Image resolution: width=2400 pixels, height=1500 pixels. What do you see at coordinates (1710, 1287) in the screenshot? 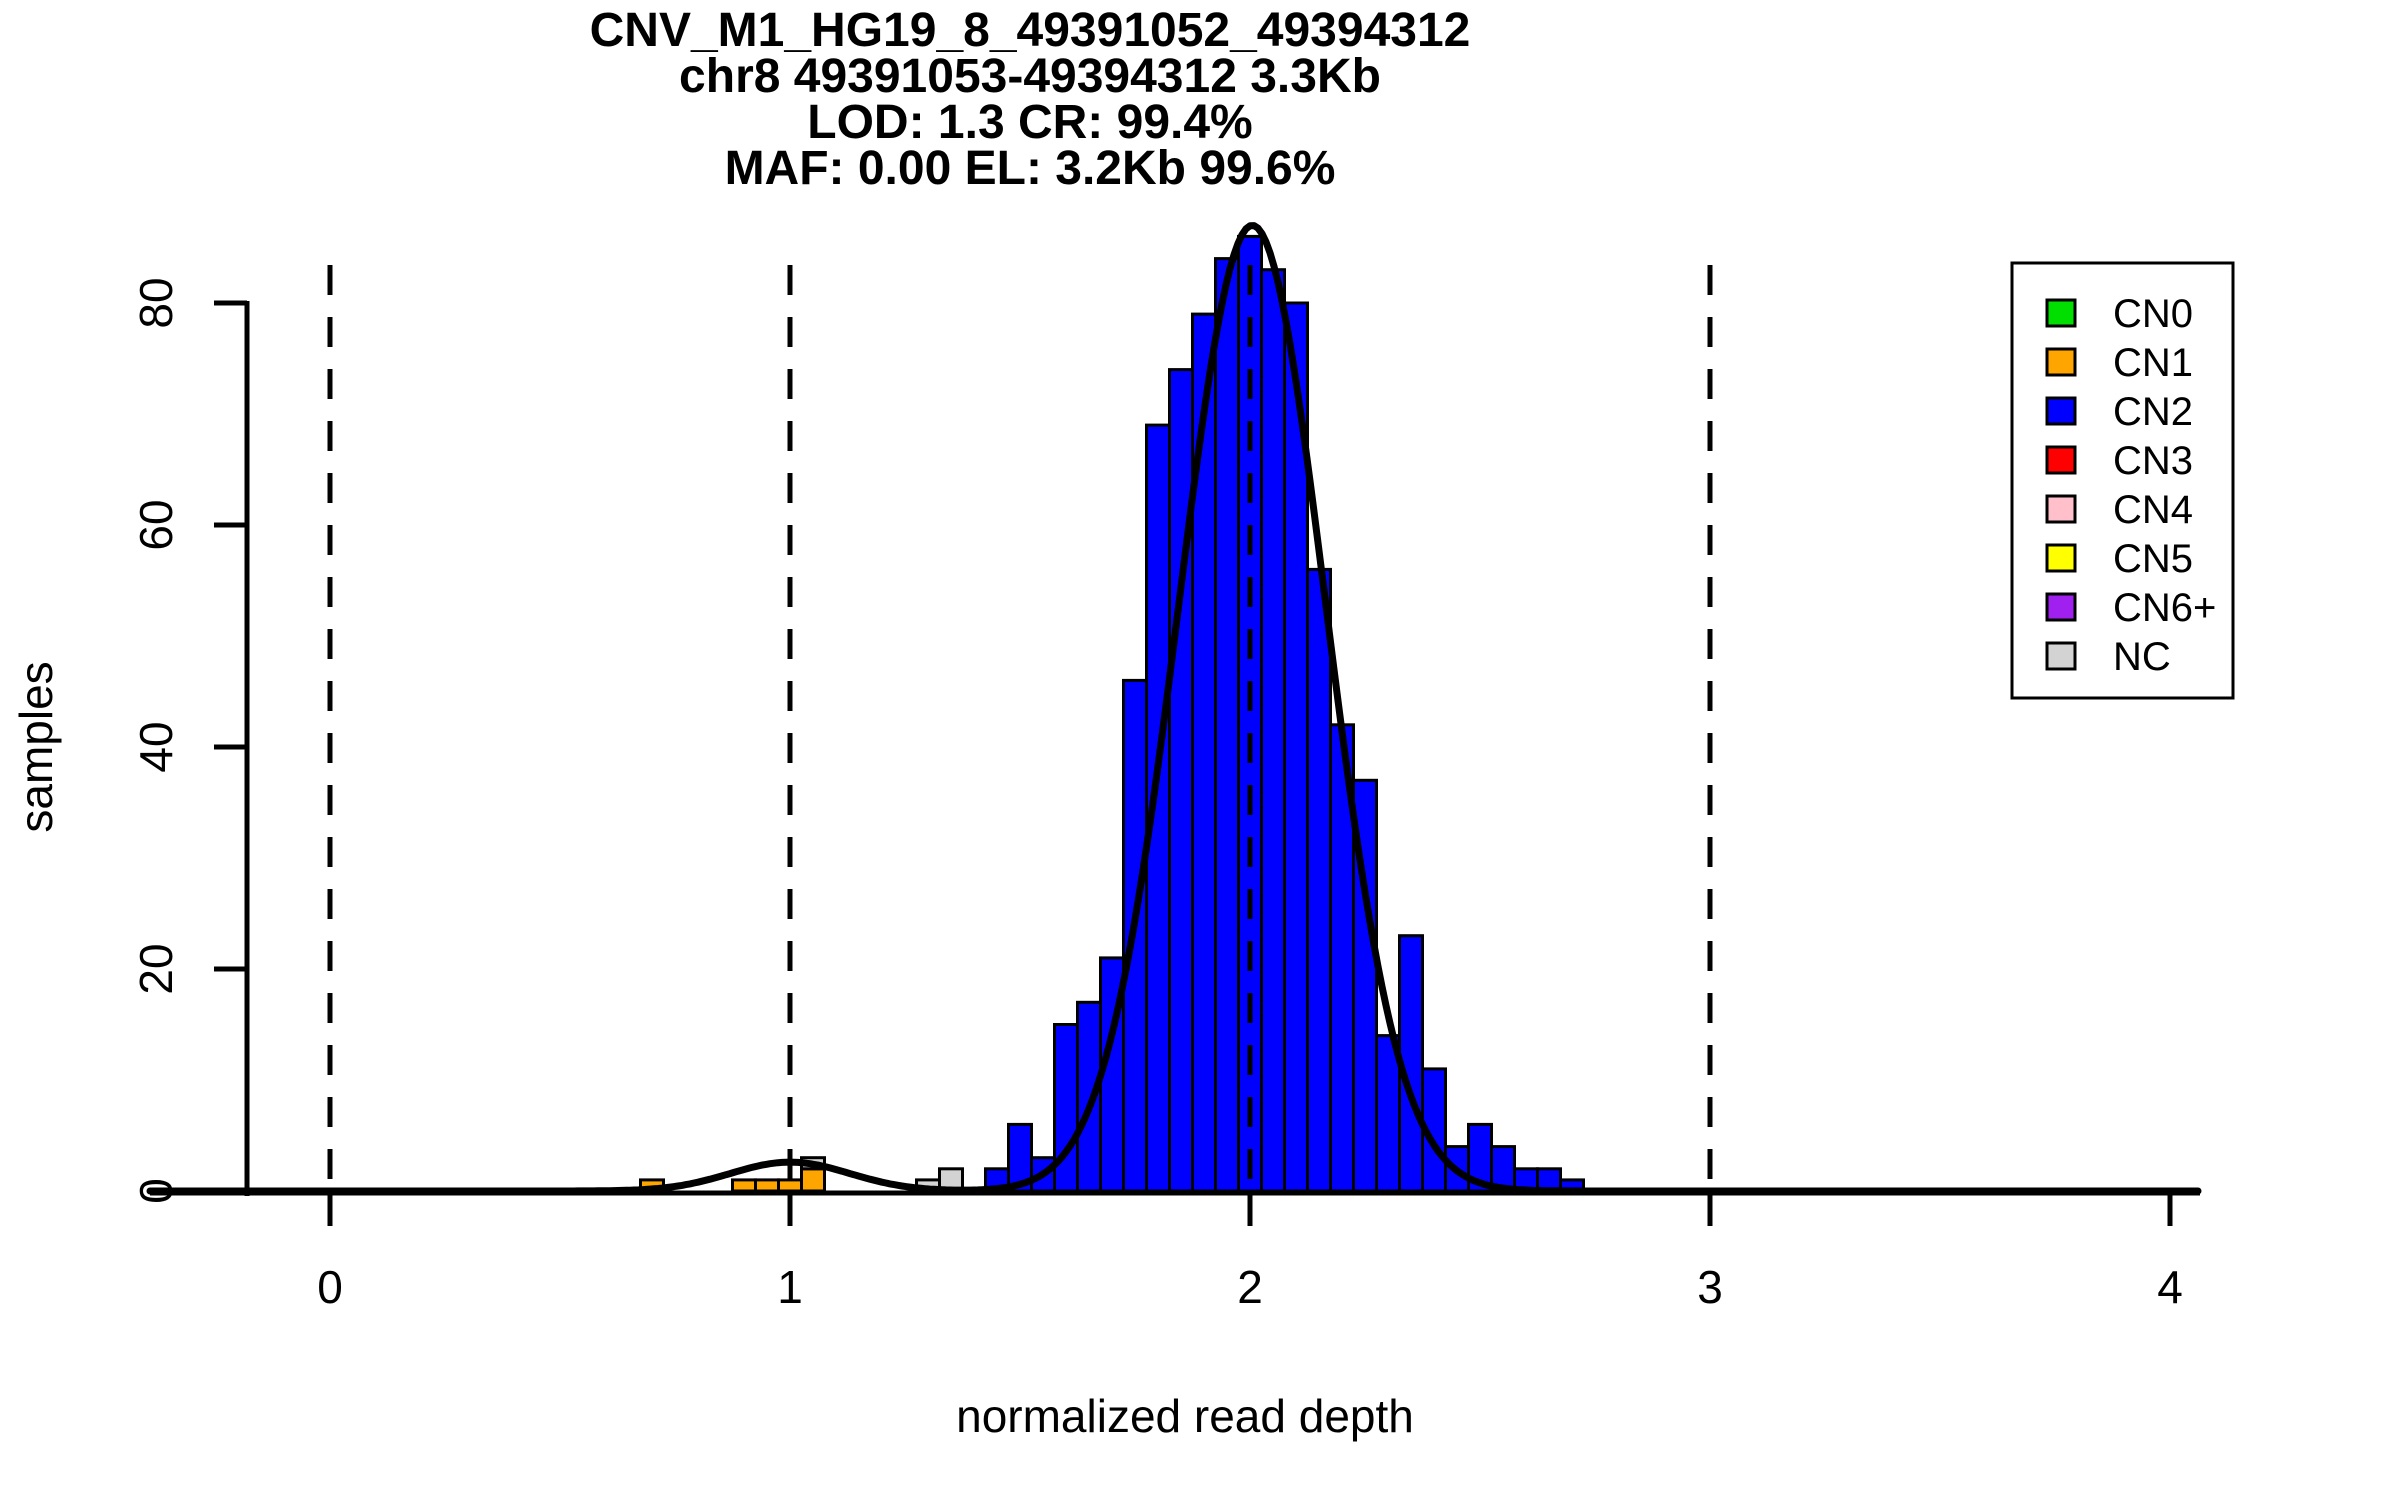
I see `x-tick-label: 3` at bounding box center [1710, 1287].